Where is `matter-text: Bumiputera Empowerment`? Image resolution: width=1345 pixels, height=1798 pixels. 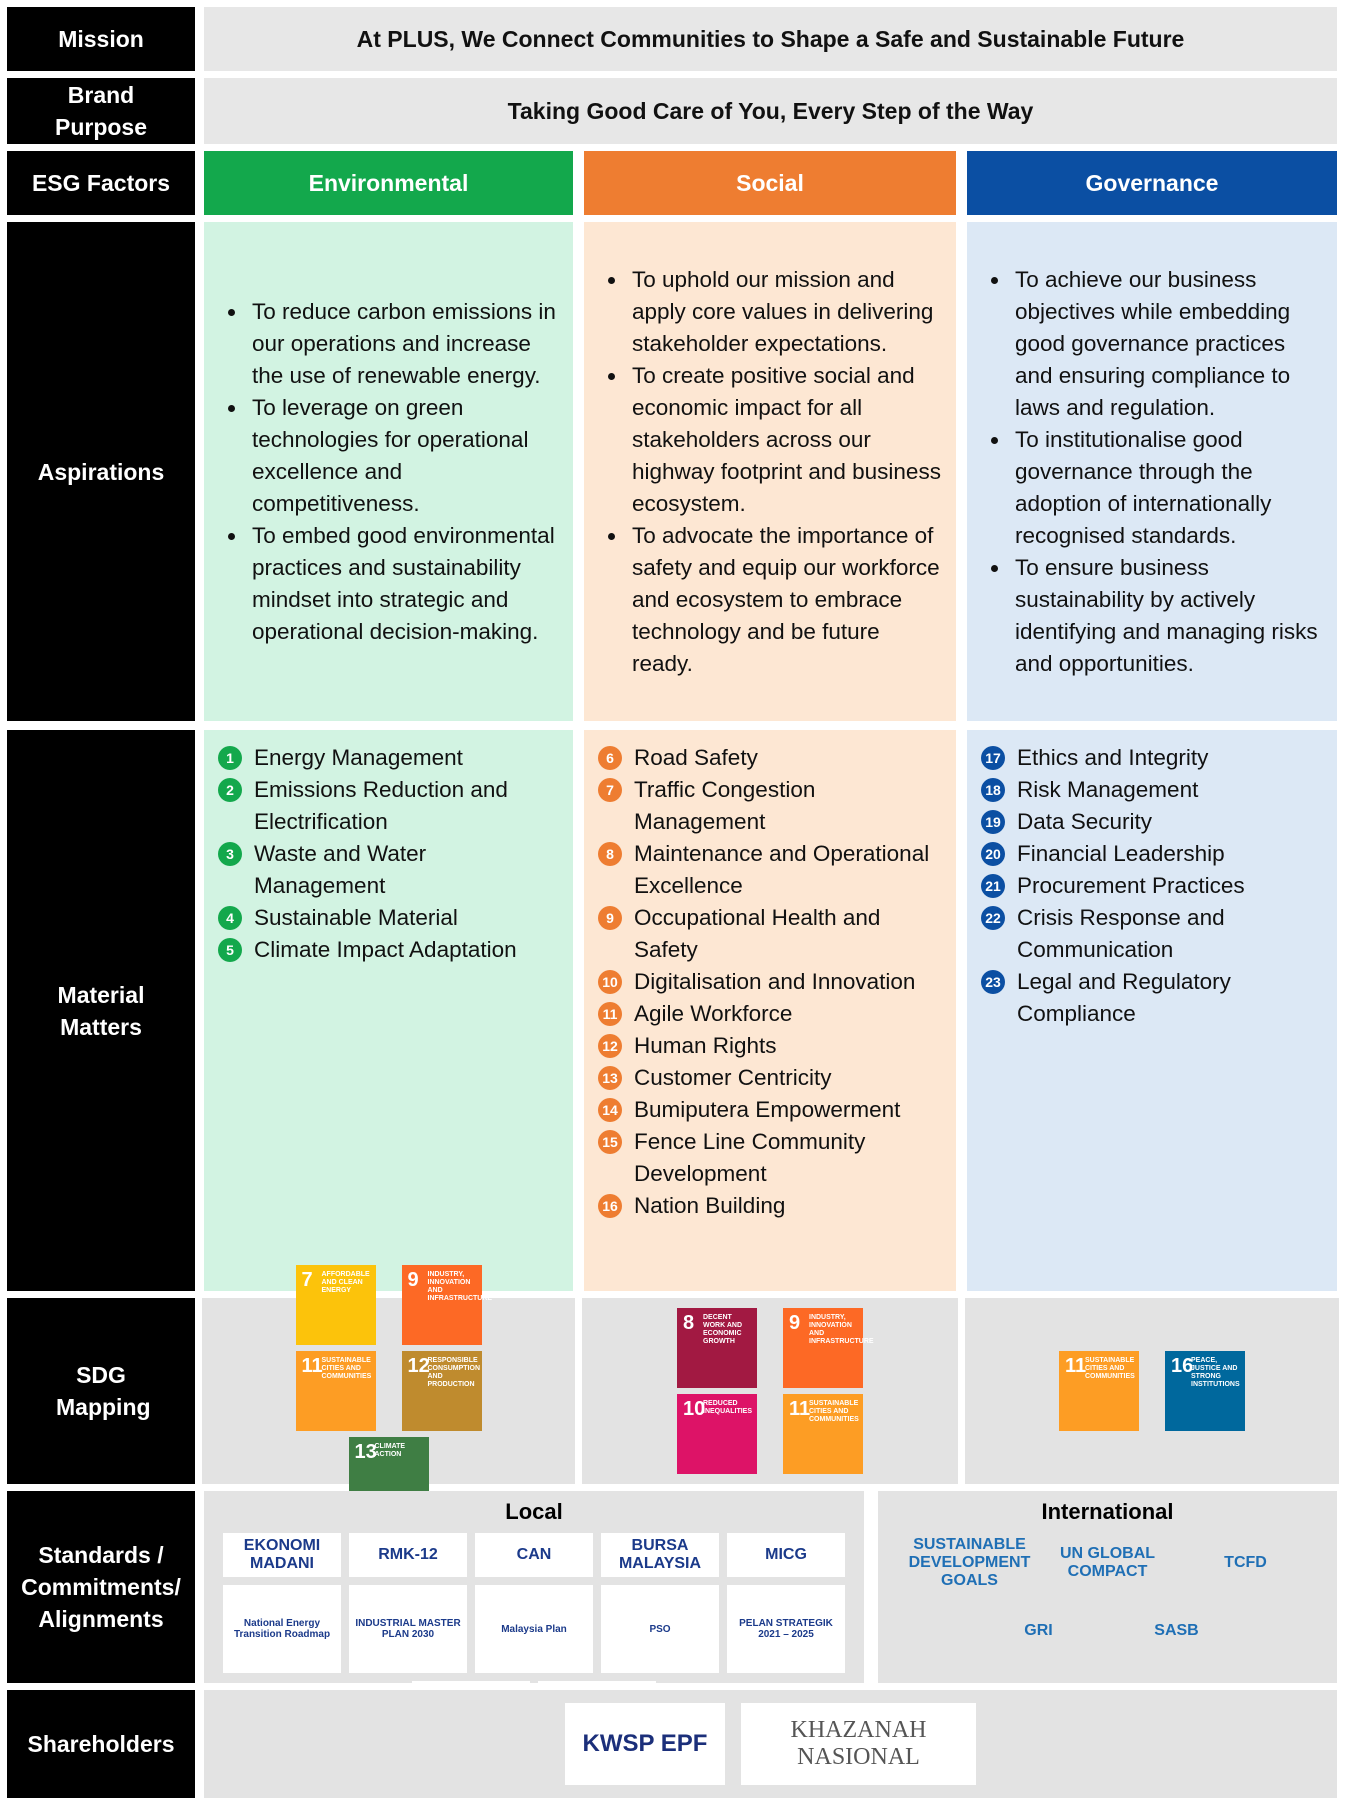 matter-text: Bumiputera Empowerment is located at coordinates (767, 1109).